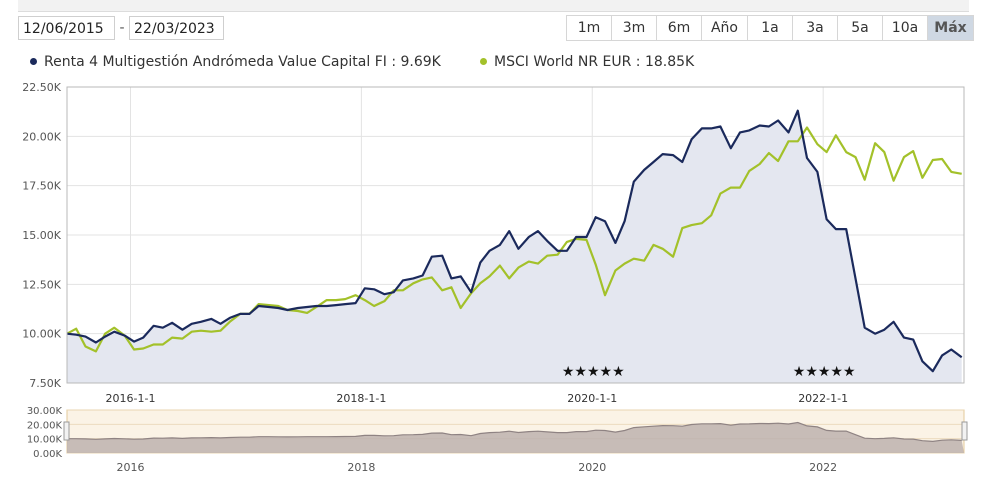 The image size is (988, 489). What do you see at coordinates (66, 28) in the screenshot?
I see `date-from-input: 12/06/2015` at bounding box center [66, 28].